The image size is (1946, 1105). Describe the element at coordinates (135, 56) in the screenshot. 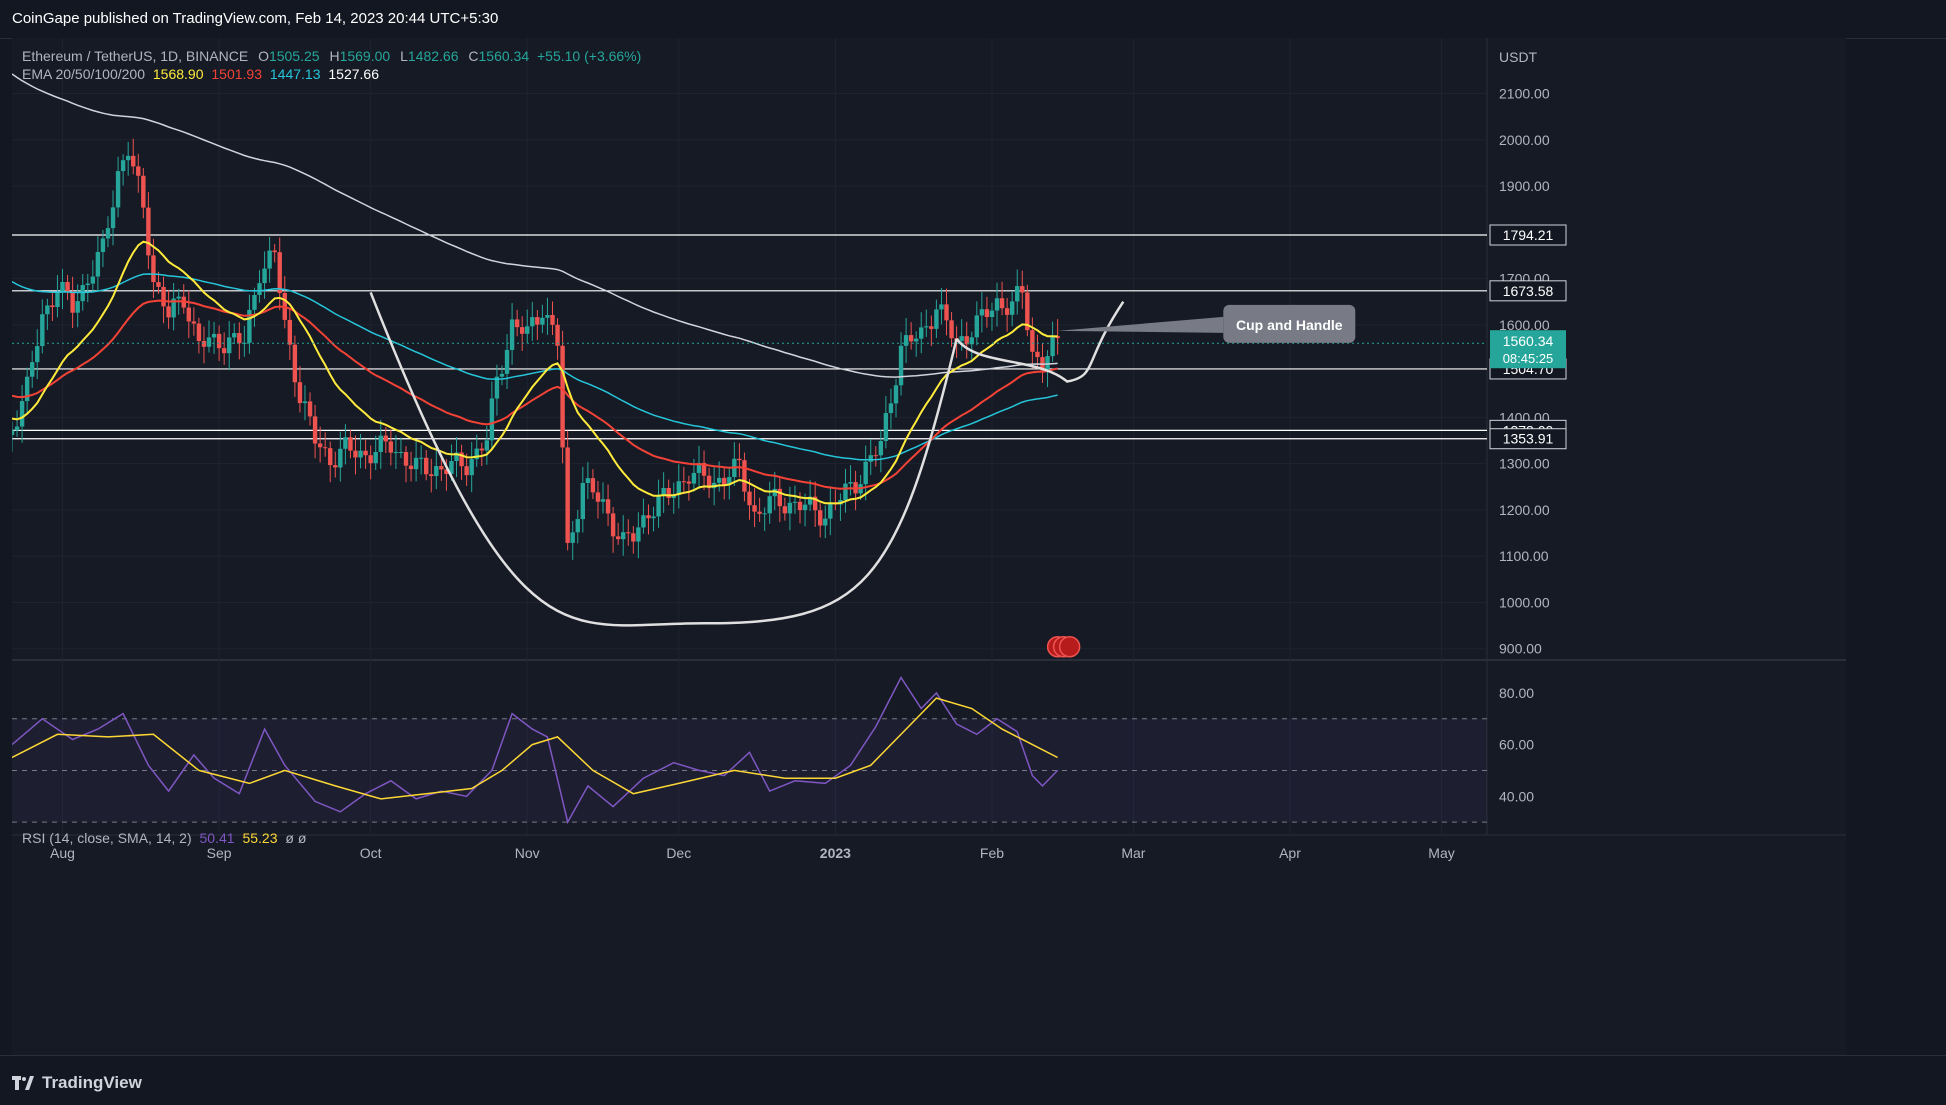

I see `symbol-name: Ethereum / TetherUS, 1D, BINANCE` at that location.